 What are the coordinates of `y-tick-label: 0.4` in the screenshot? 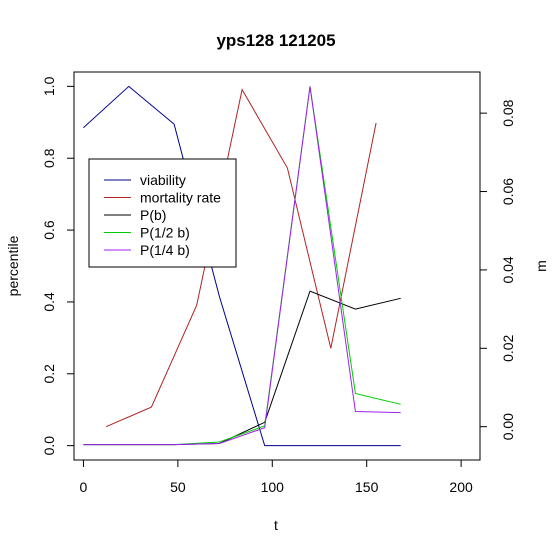 It's located at (49, 302).